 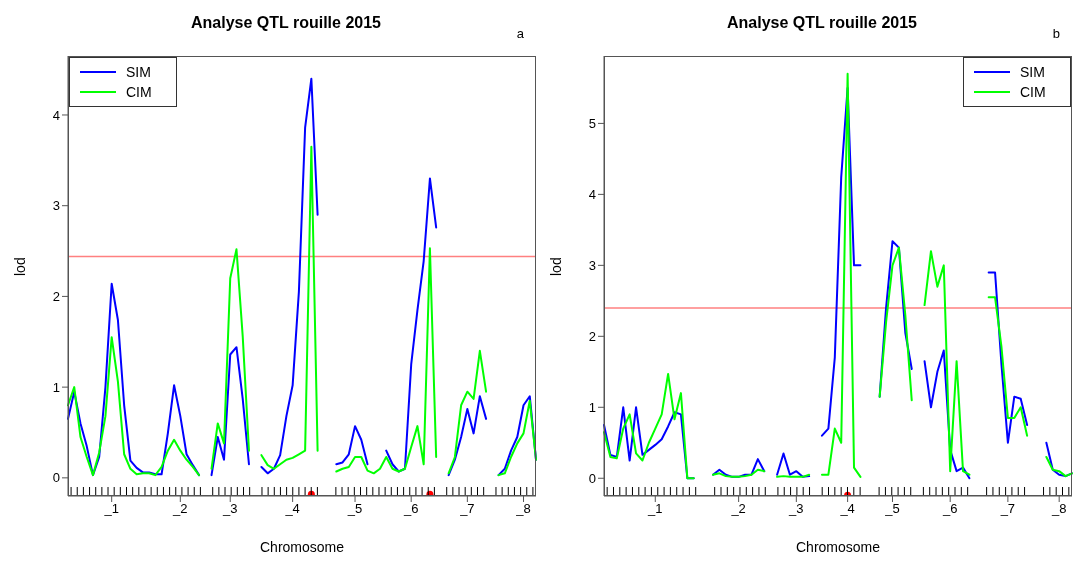 What do you see at coordinates (520, 33) in the screenshot?
I see `text: a` at bounding box center [520, 33].